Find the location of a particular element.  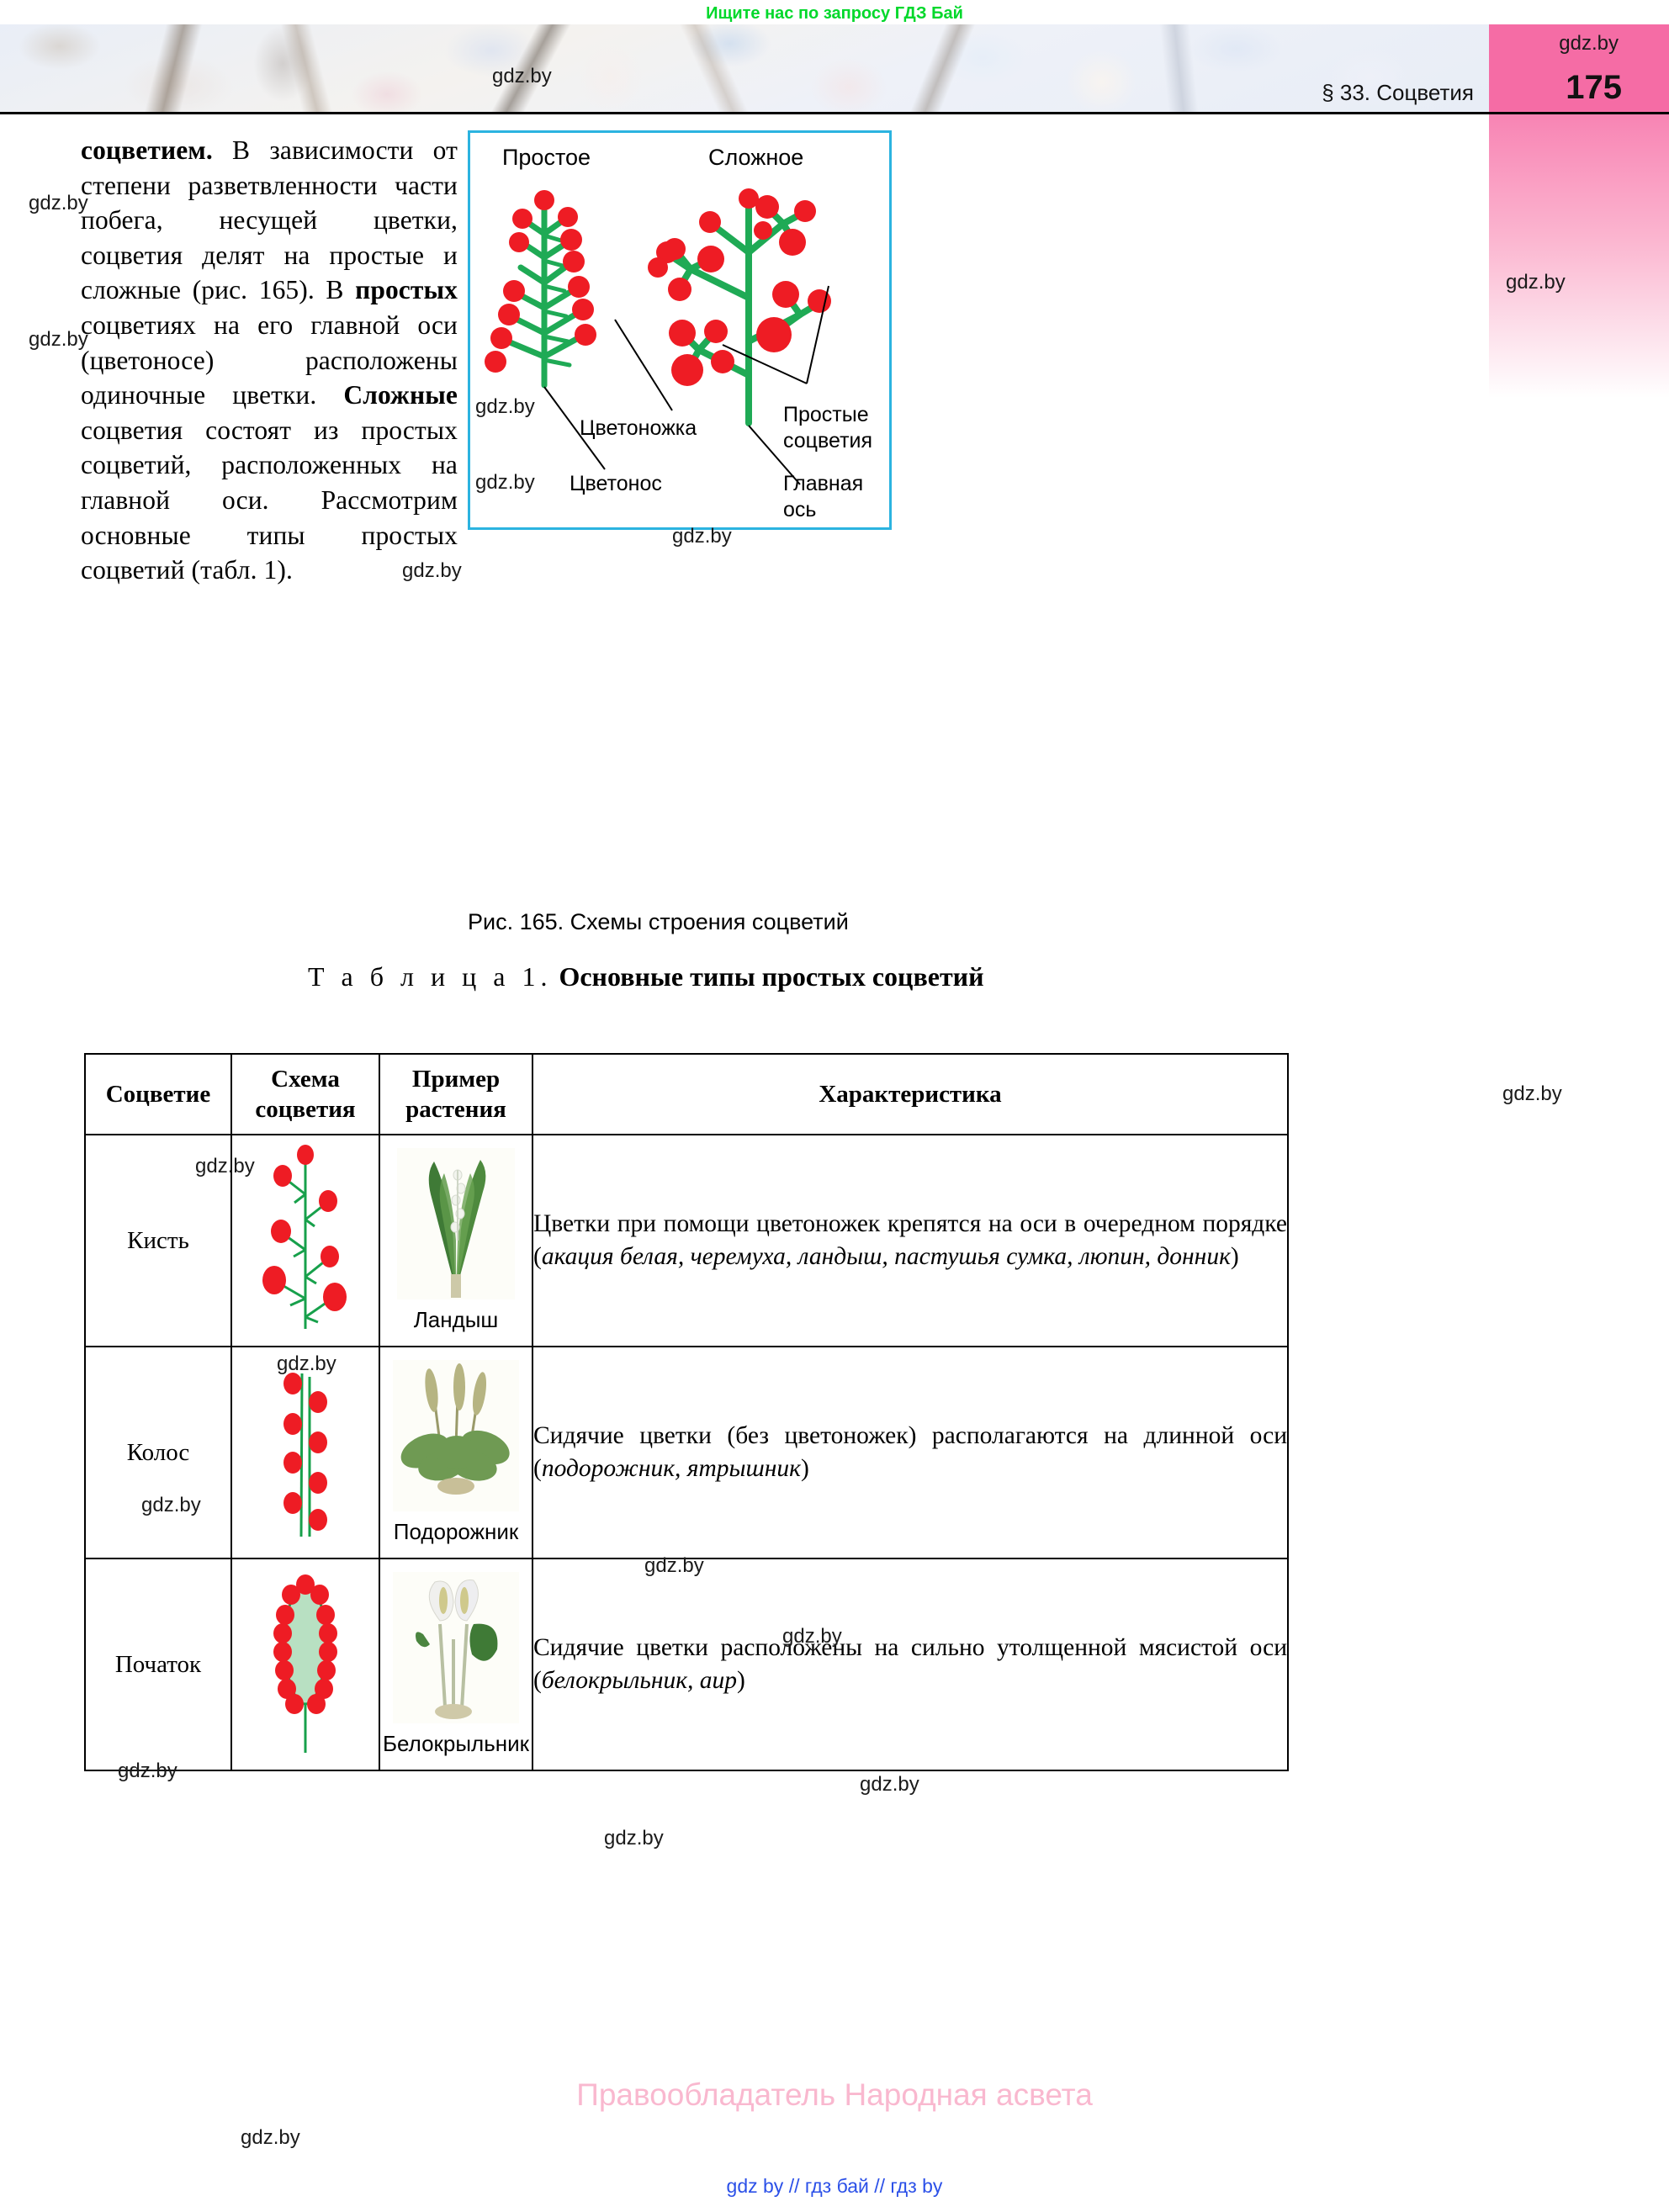

desc-tail-3: ) is located at coordinates (741, 1680).